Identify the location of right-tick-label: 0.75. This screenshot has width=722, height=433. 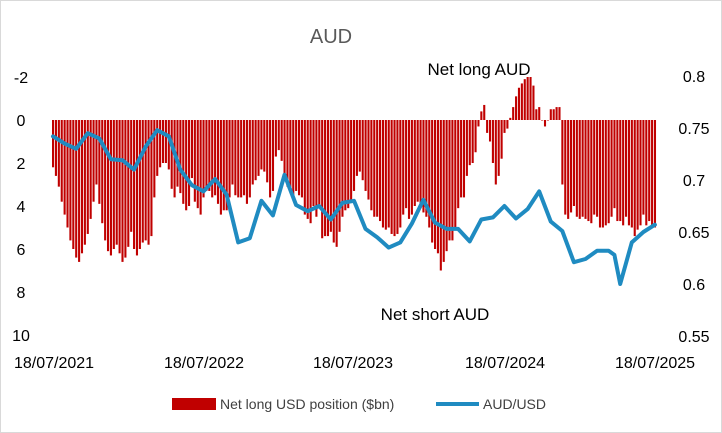
(693, 129).